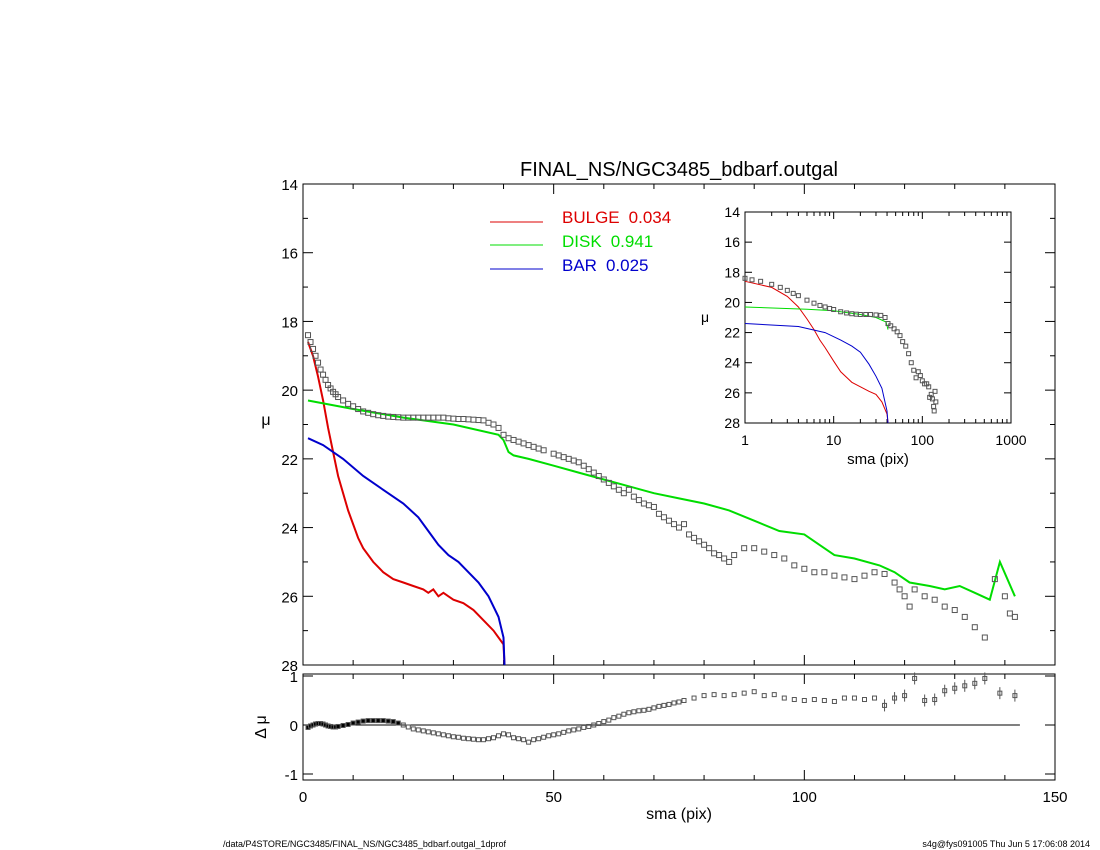  Describe the element at coordinates (289, 597) in the screenshot. I see `main-y-tick-label: 26` at that location.